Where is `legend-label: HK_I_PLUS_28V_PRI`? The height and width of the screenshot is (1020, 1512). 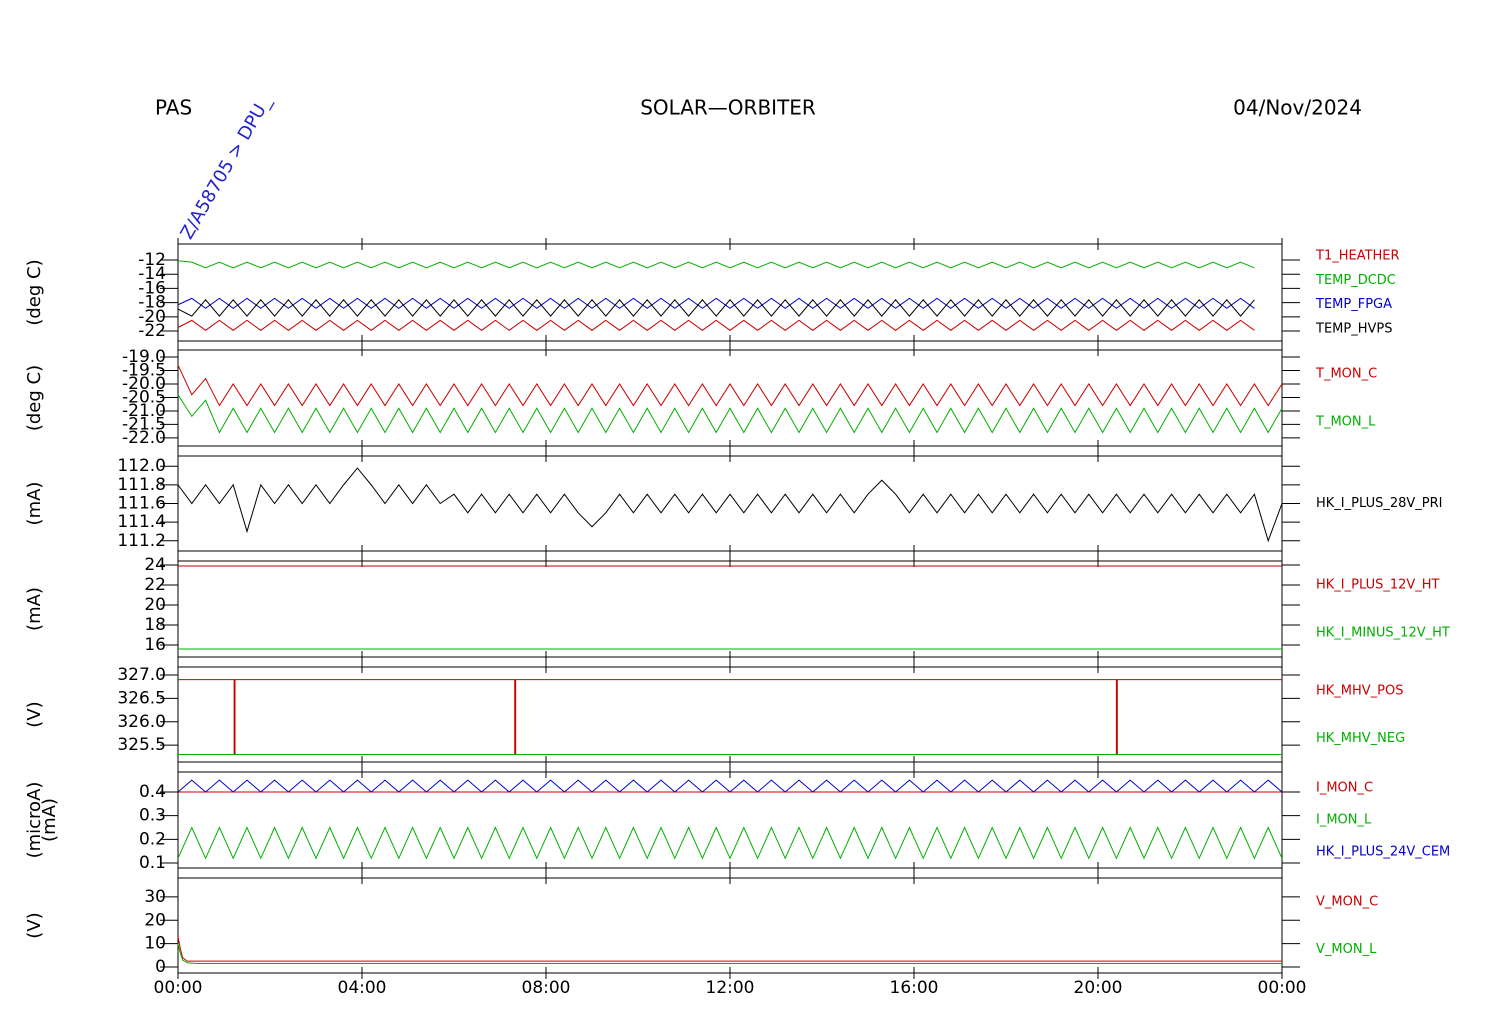 legend-label: HK_I_PLUS_28V_PRI is located at coordinates (1379, 503).